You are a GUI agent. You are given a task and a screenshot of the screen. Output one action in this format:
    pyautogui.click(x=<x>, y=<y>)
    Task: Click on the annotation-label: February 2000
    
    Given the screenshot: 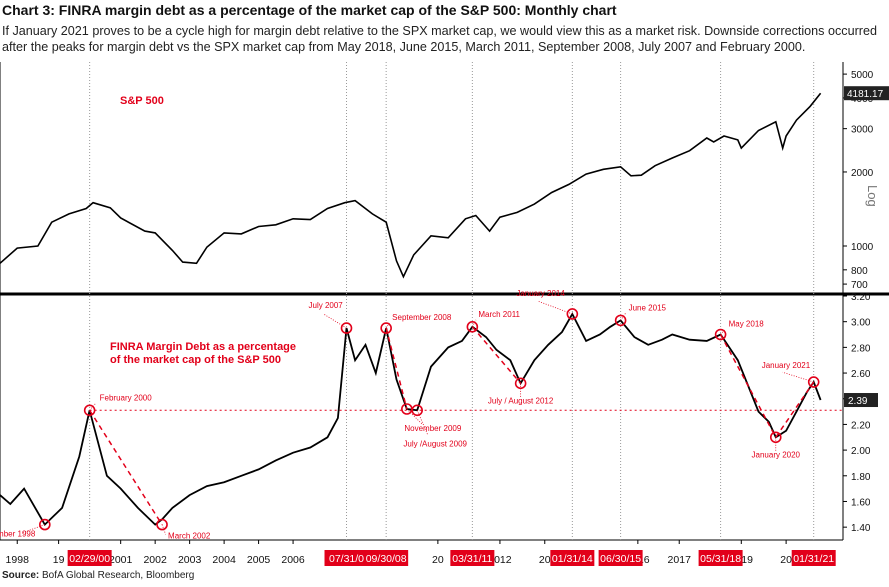 What is the action you would take?
    pyautogui.click(x=126, y=397)
    